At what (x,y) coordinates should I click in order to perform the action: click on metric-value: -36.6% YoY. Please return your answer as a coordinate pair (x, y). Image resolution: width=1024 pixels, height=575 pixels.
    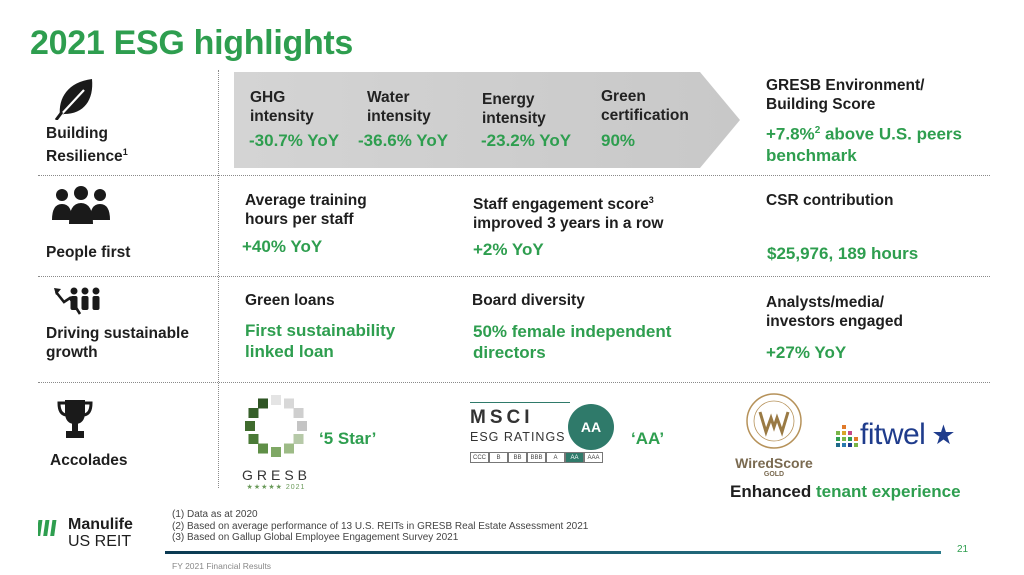
    Looking at the image, I should click on (403, 140).